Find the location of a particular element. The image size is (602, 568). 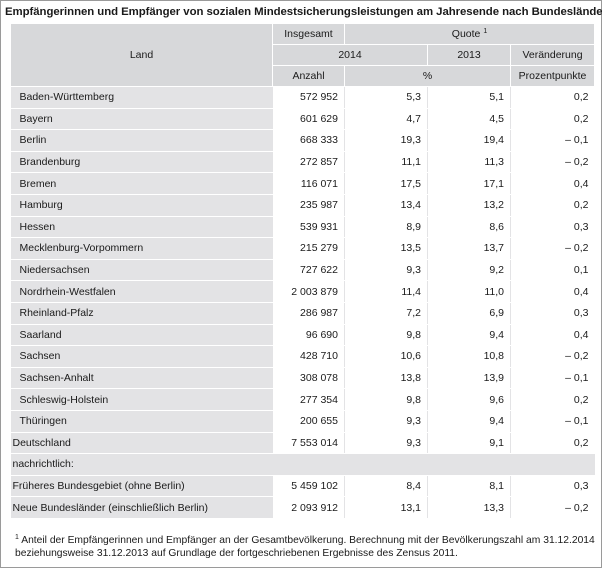

cell-land: Sachsen-Anhalt is located at coordinates (141, 378).